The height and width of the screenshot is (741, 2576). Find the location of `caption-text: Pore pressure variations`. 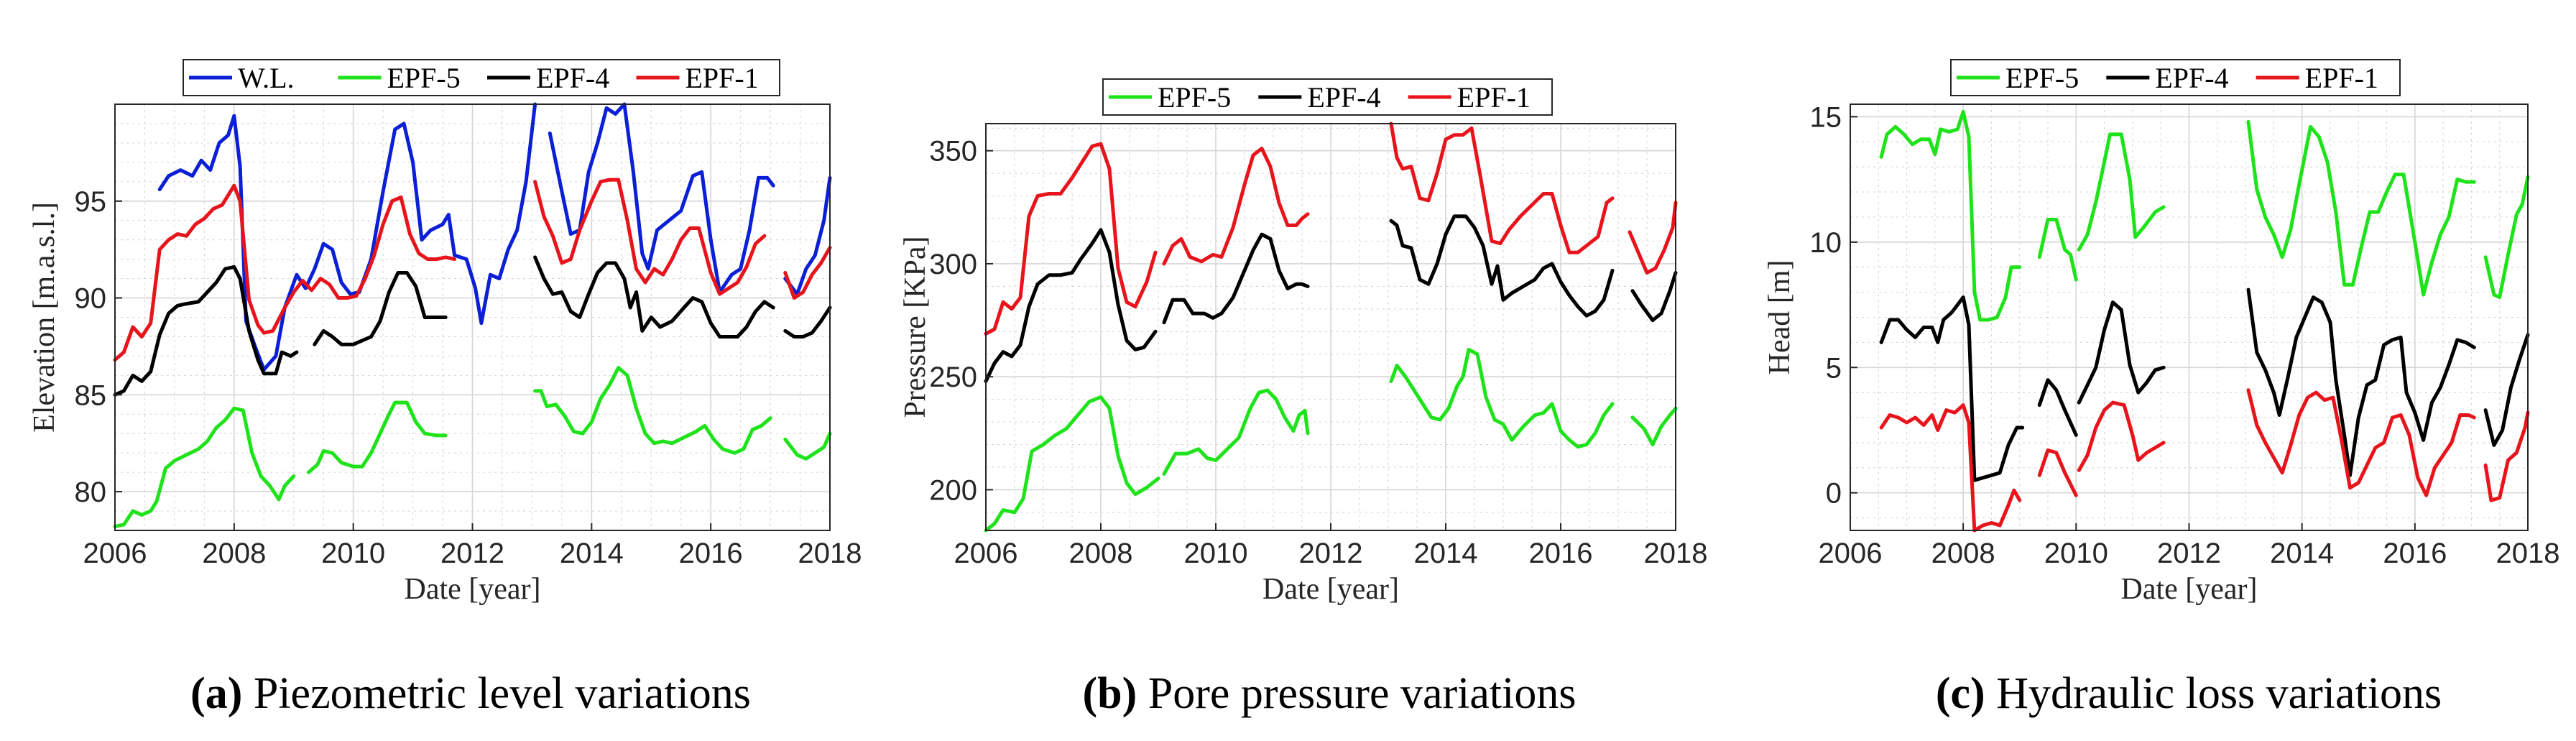

caption-text: Pore pressure variations is located at coordinates (1356, 693).